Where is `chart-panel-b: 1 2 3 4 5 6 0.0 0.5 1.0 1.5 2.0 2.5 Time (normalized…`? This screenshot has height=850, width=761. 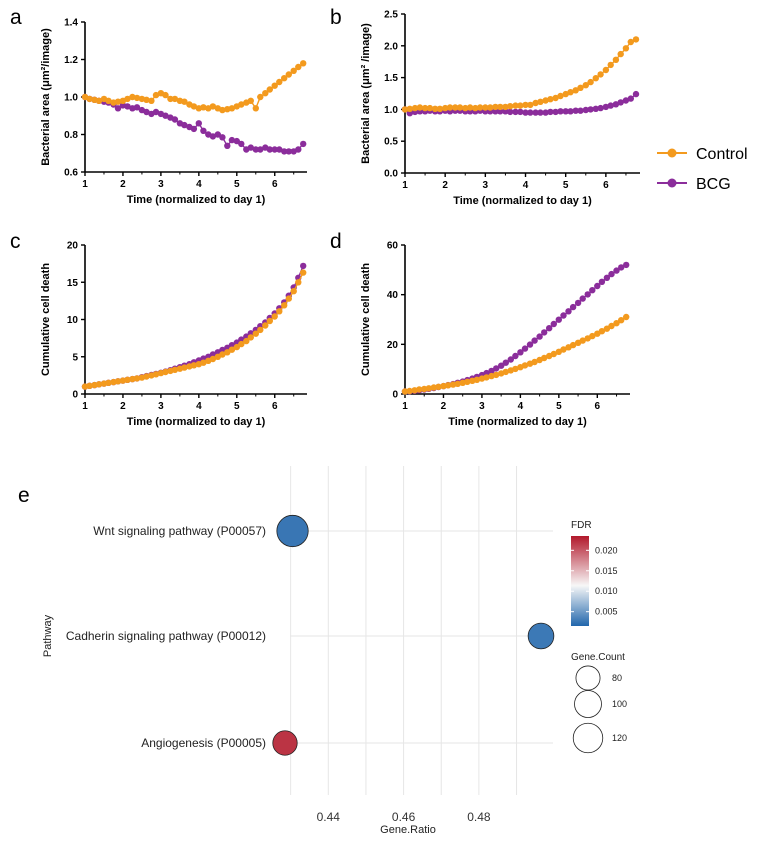 chart-panel-b: 1 2 3 4 5 6 0.0 0.5 1.0 1.5 2.0 2.5 Time (normalized… is located at coordinates (500, 108).